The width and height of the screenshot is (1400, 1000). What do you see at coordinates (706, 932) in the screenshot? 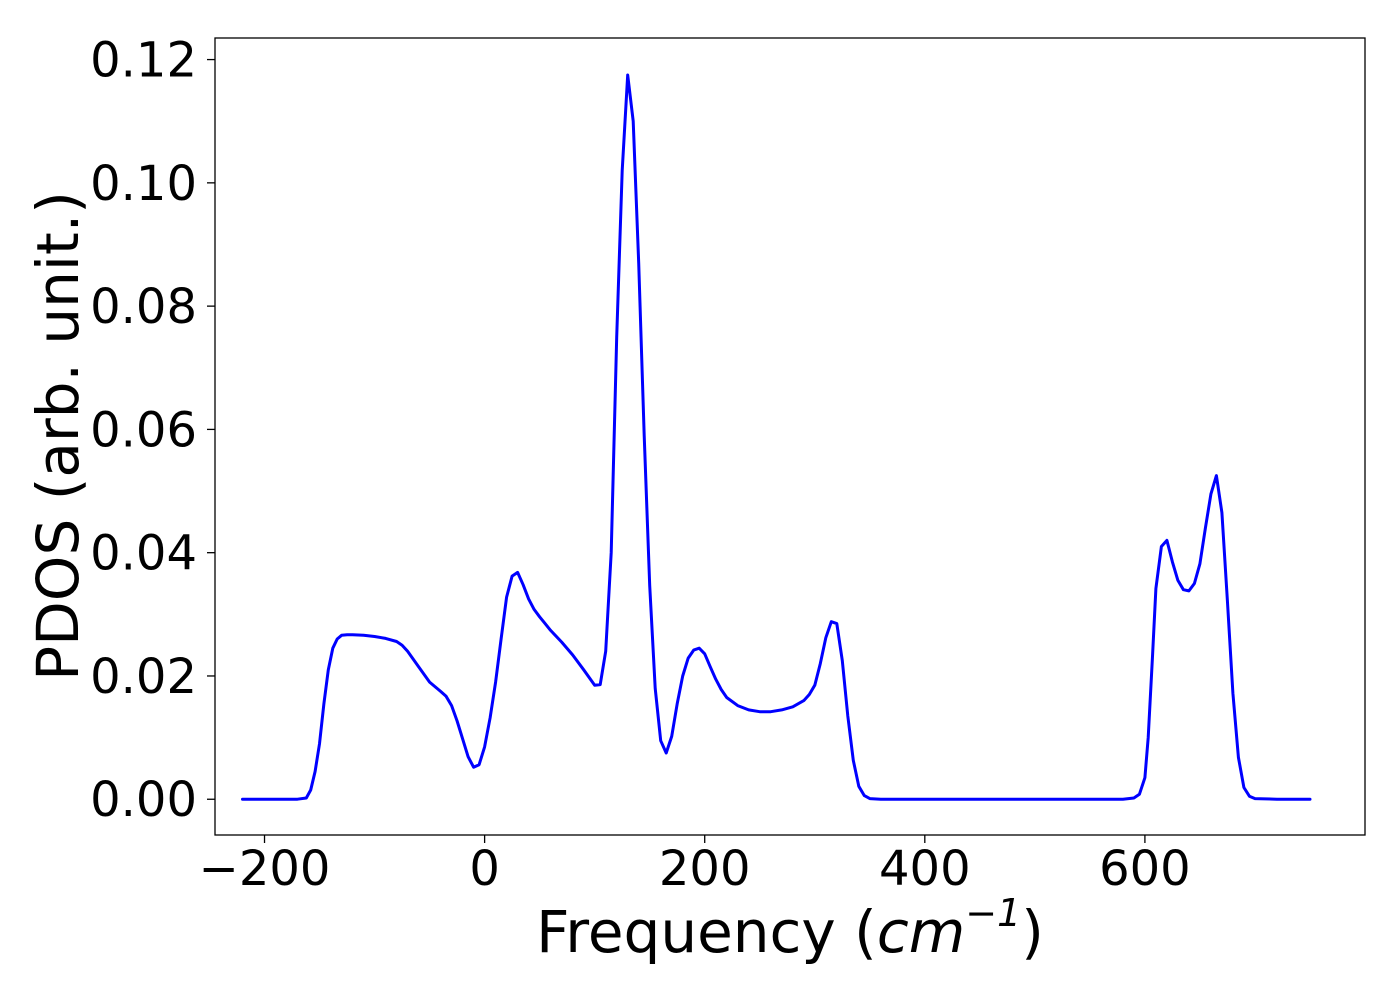
I see `x-axis-label-prefix: Frequency (` at bounding box center [706, 932].